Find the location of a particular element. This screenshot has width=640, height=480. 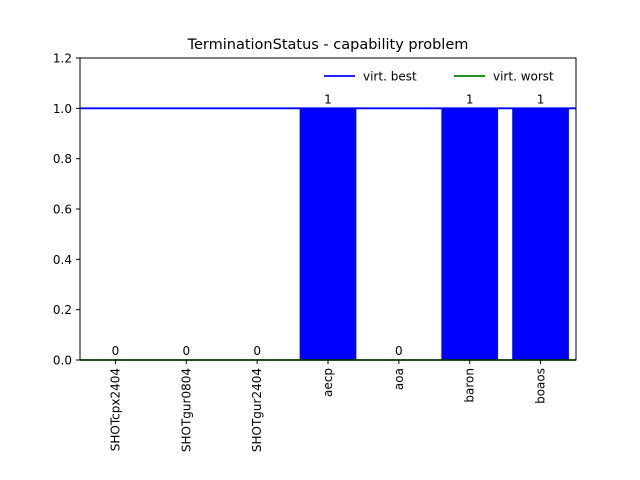

x-tick-label-shotcpx2404: SHOTcpx2404 is located at coordinates (115, 409).